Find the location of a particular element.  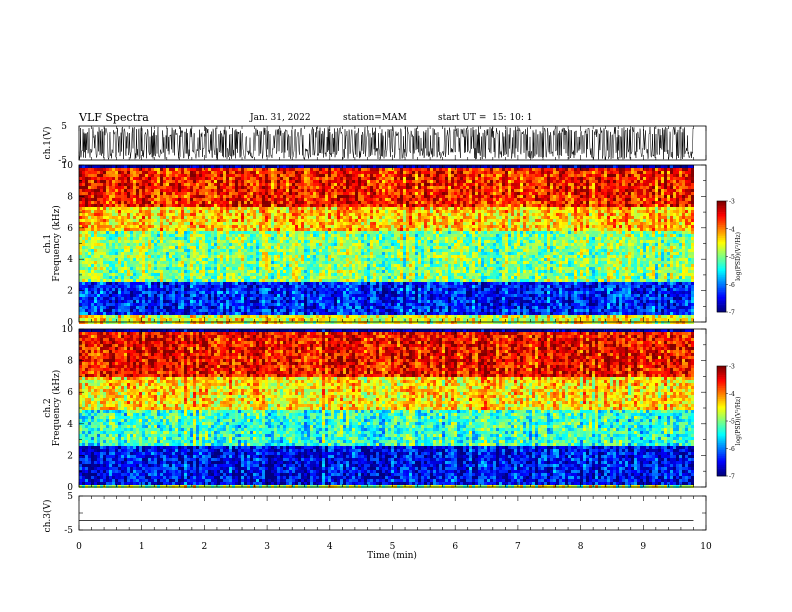

ch1-y-label: ch.1(V) is located at coordinates (47, 143).